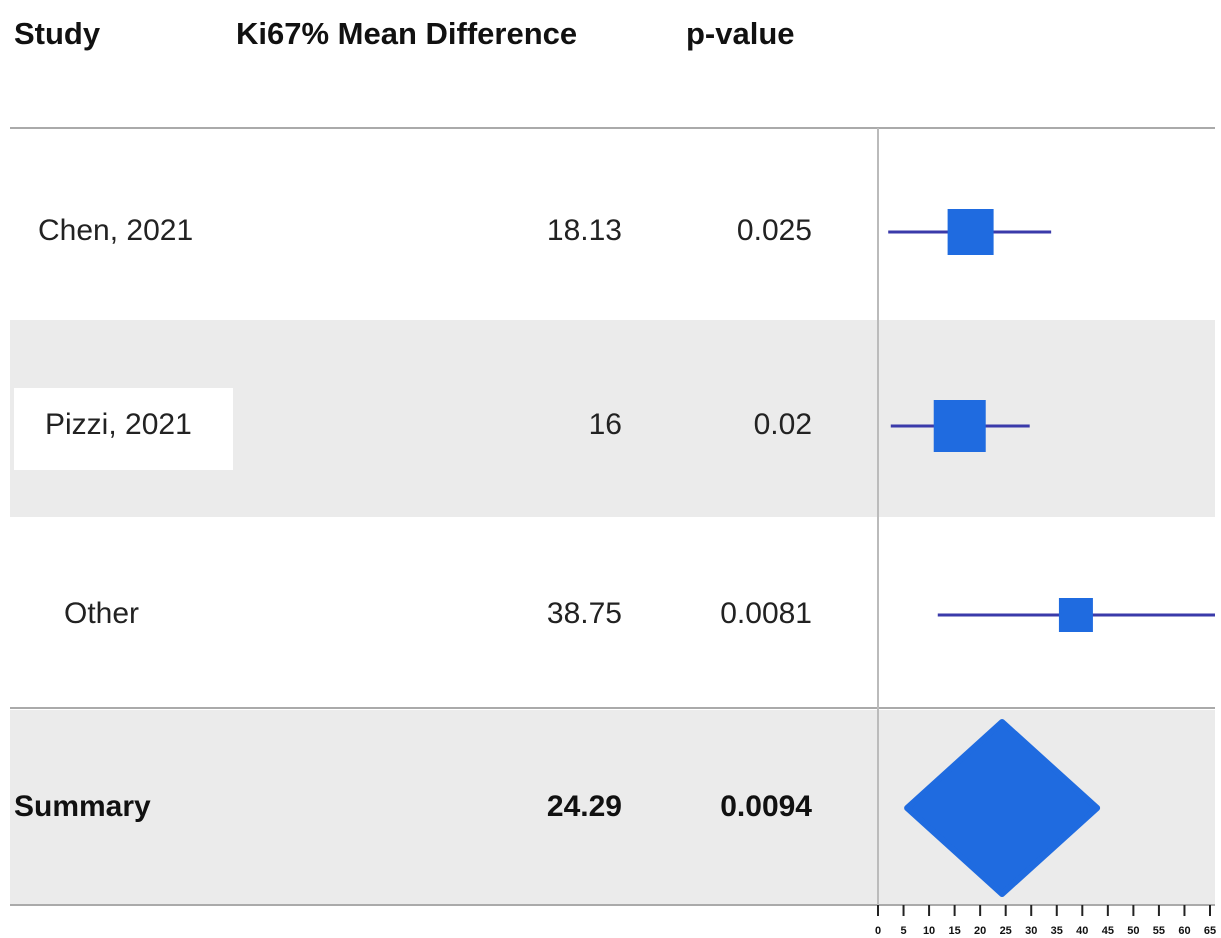 The height and width of the screenshot is (938, 1221). Describe the element at coordinates (406, 33) in the screenshot. I see `header: Ki67% Mean Difference` at that location.